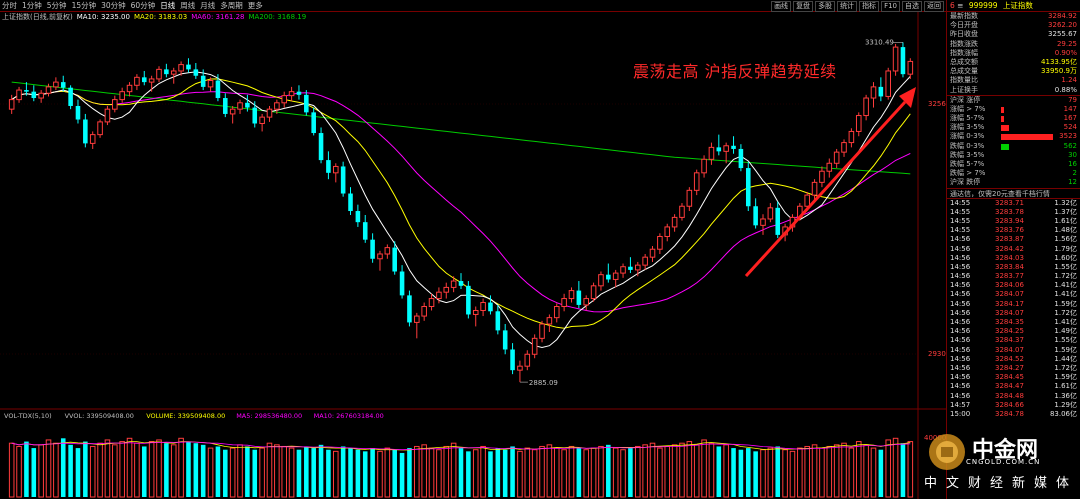 This screenshot has height=499, width=1080. I want to click on tick-row: 14:56 3284.35 1.41亿, so click(1013, 322).